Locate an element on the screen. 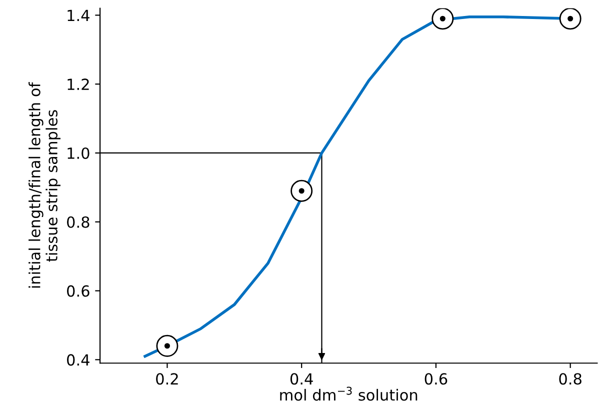 The height and width of the screenshot is (415, 599). x-tick-label: 0.2 is located at coordinates (167, 379).